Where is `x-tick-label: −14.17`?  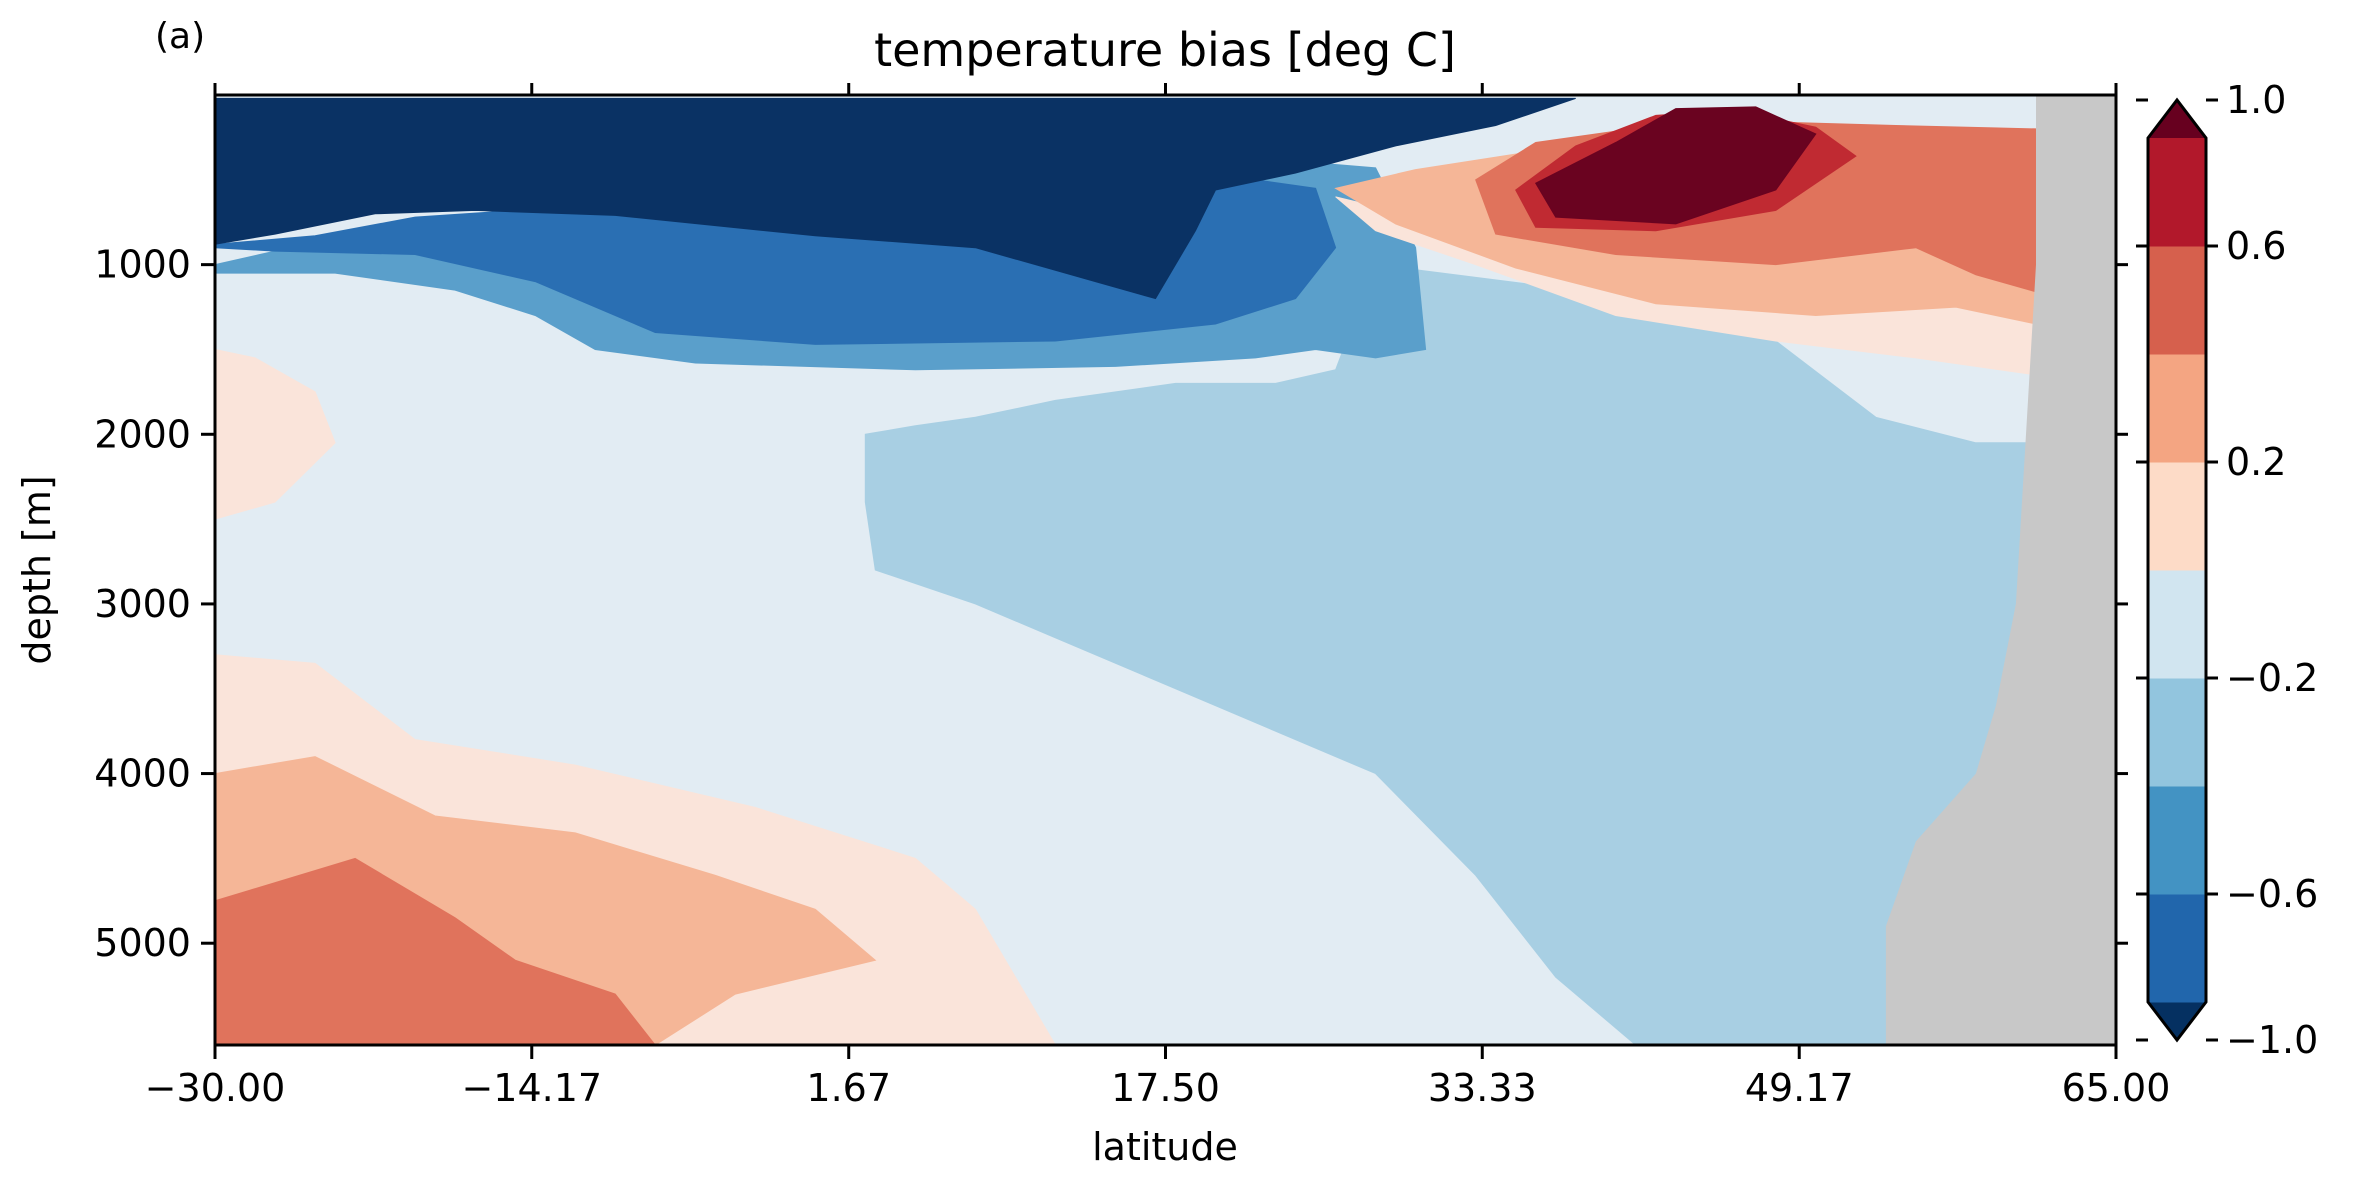
x-tick-label: −14.17 is located at coordinates (531, 1088).